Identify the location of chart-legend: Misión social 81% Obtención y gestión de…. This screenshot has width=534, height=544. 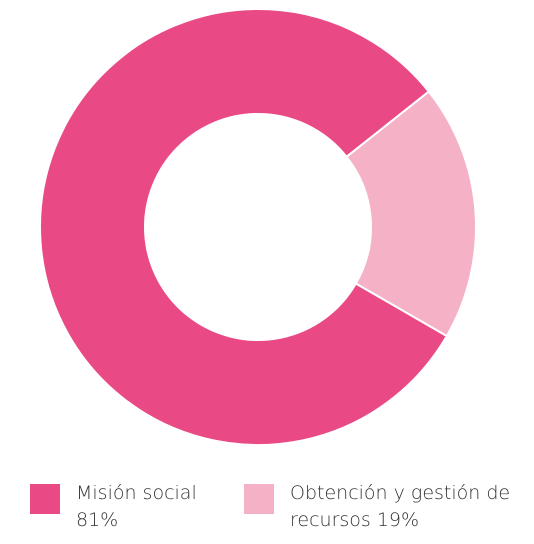
(267, 512).